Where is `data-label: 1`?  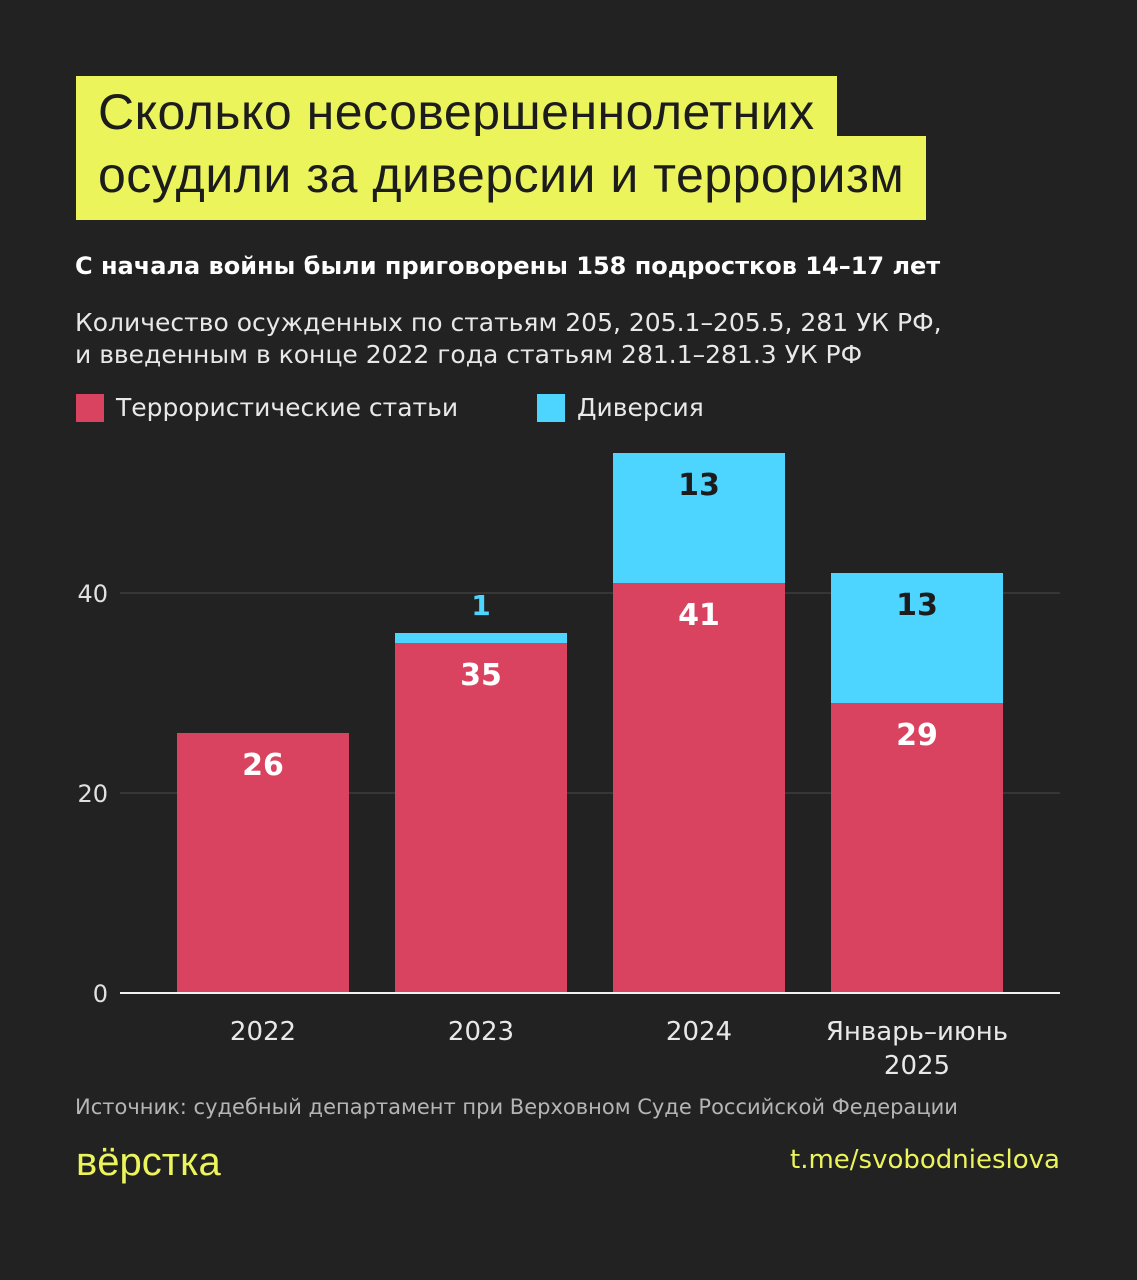
data-label: 1 is located at coordinates (480, 605).